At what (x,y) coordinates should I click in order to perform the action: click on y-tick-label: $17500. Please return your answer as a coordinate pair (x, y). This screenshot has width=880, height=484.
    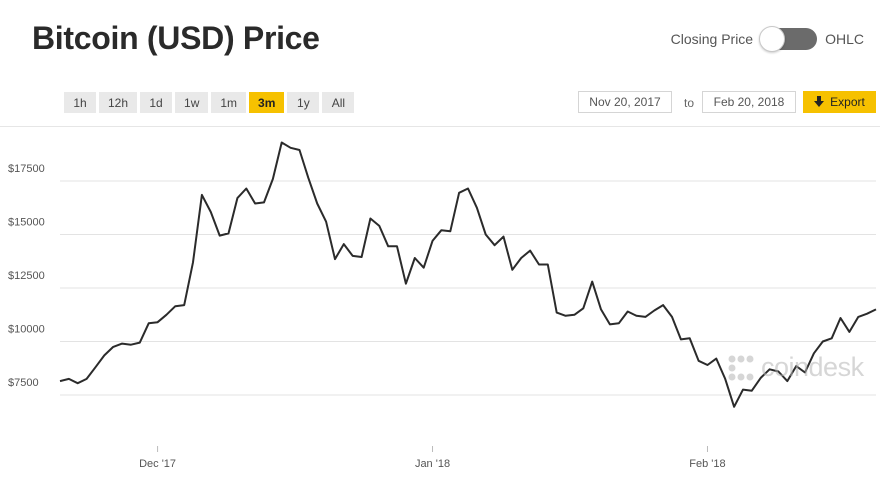
    Looking at the image, I should click on (26, 169).